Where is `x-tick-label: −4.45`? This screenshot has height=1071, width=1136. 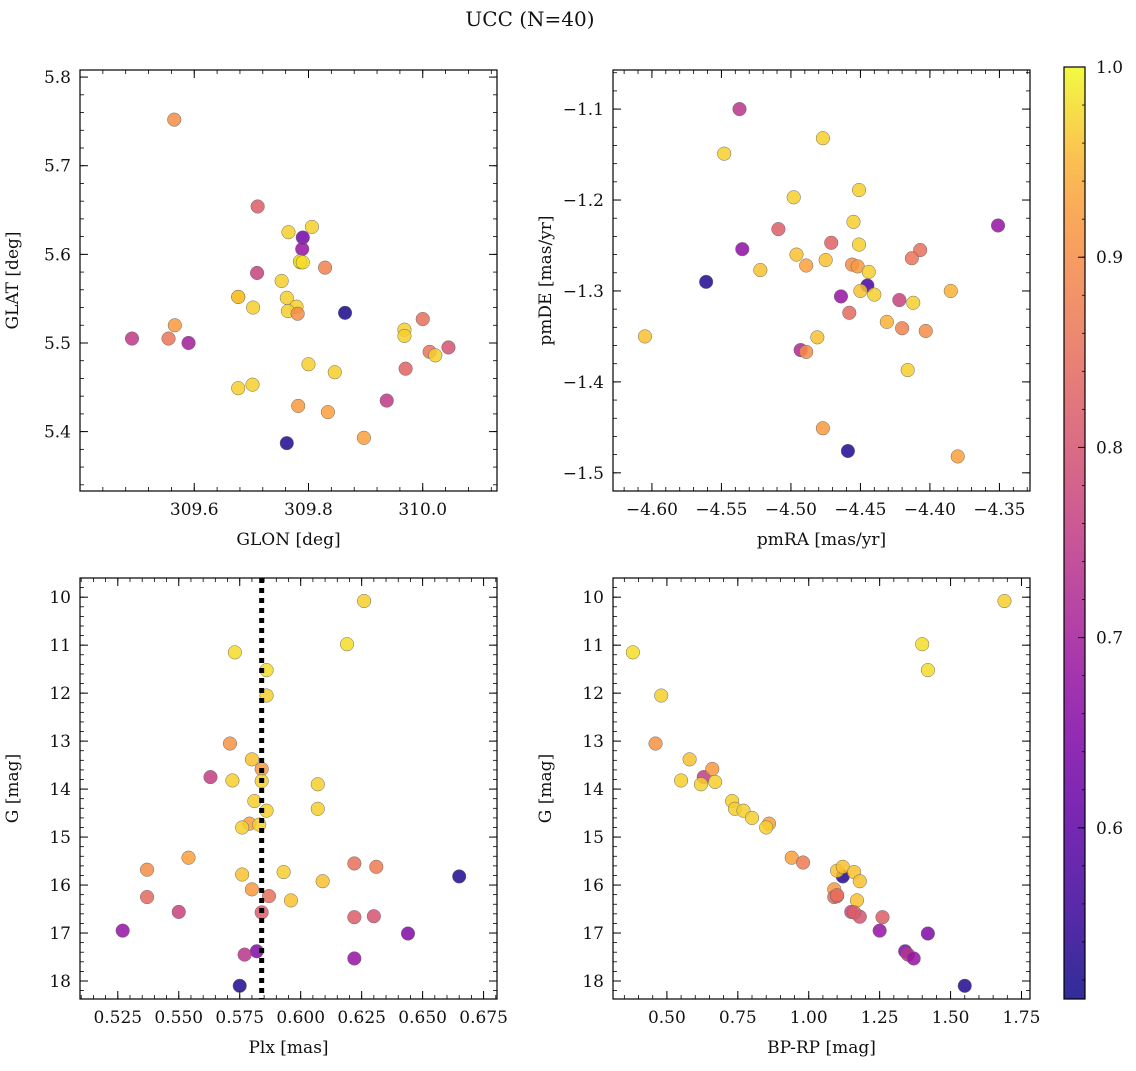
x-tick-label: −4.45 is located at coordinates (860, 510).